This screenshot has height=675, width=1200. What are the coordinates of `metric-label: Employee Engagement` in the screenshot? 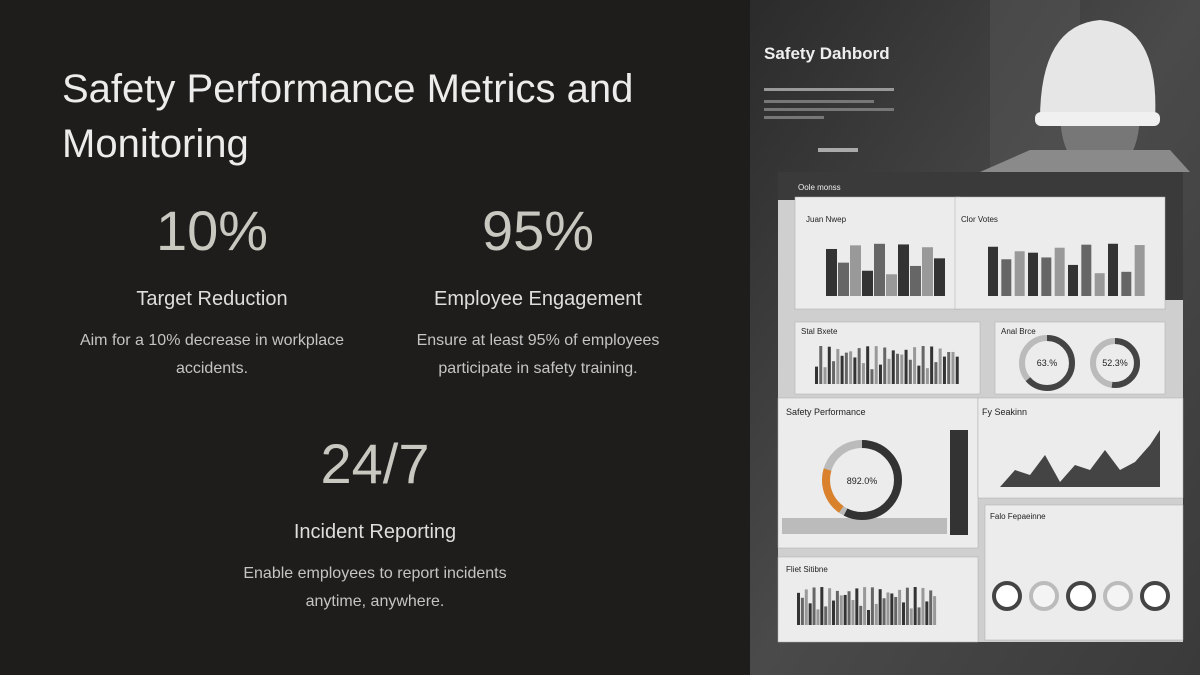 It's located at (538, 299).